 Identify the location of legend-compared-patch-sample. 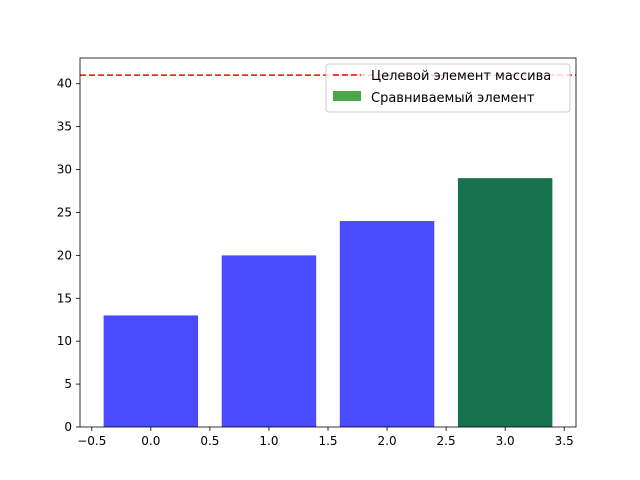
(347, 96).